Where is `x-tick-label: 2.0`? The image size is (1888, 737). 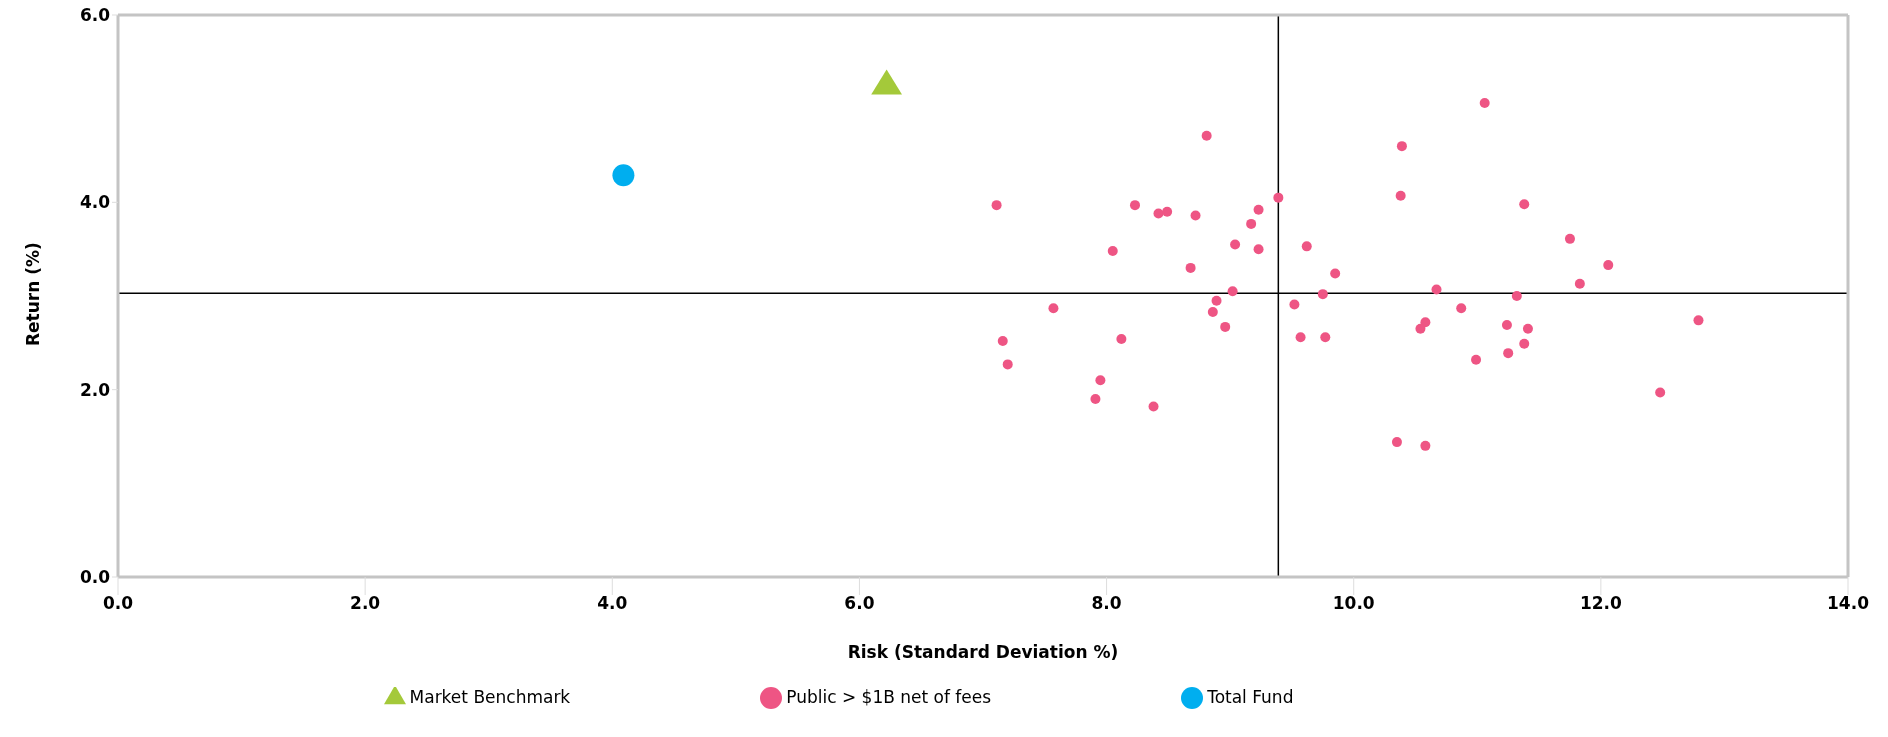 x-tick-label: 2.0 is located at coordinates (365, 603).